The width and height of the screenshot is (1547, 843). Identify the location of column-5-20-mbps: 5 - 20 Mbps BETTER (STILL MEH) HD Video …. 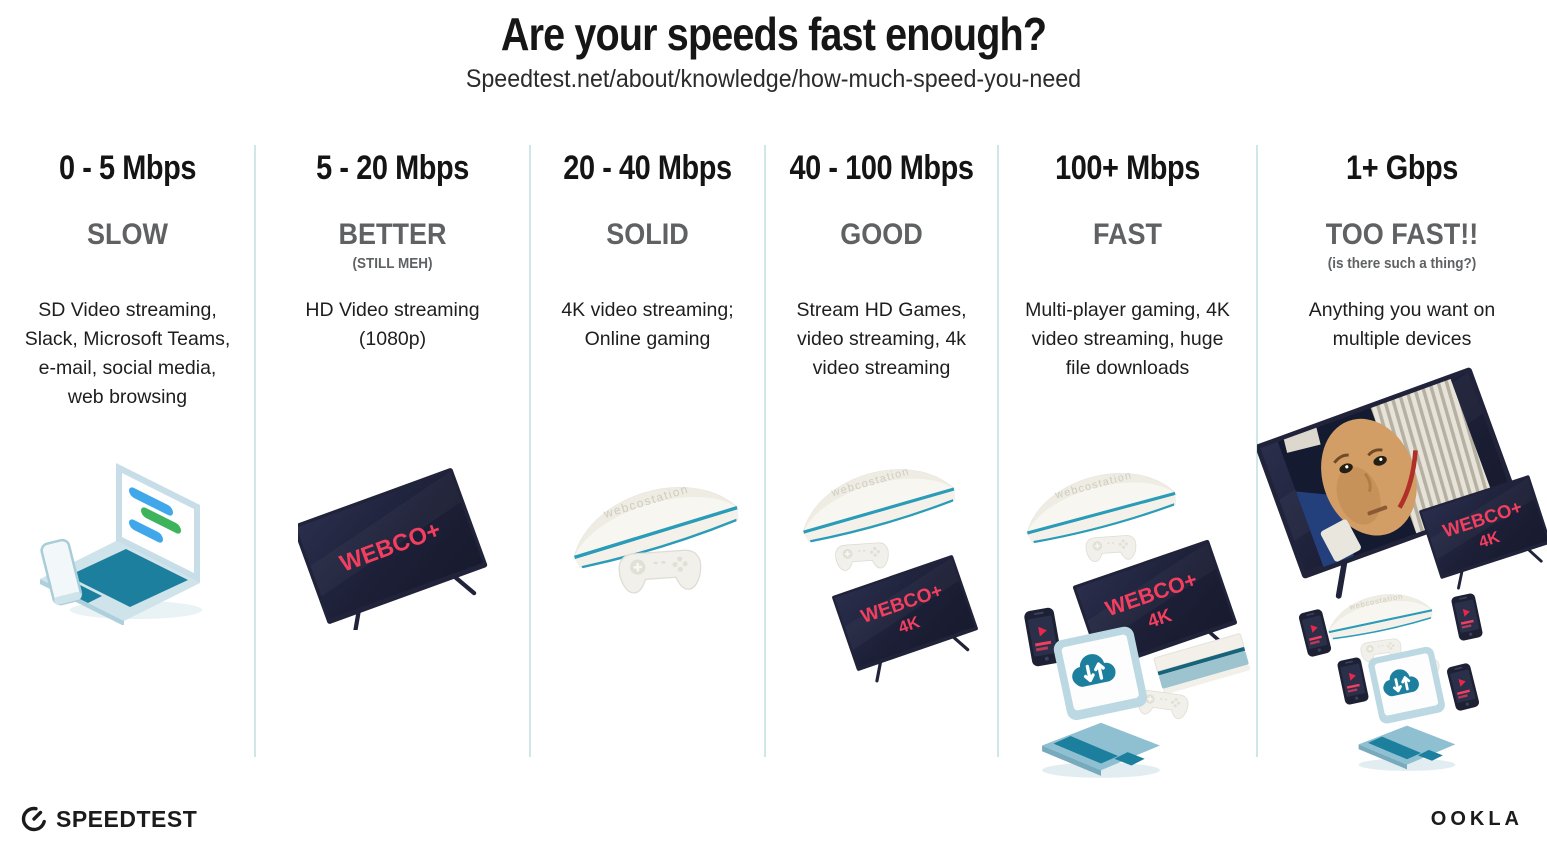
(392, 491).